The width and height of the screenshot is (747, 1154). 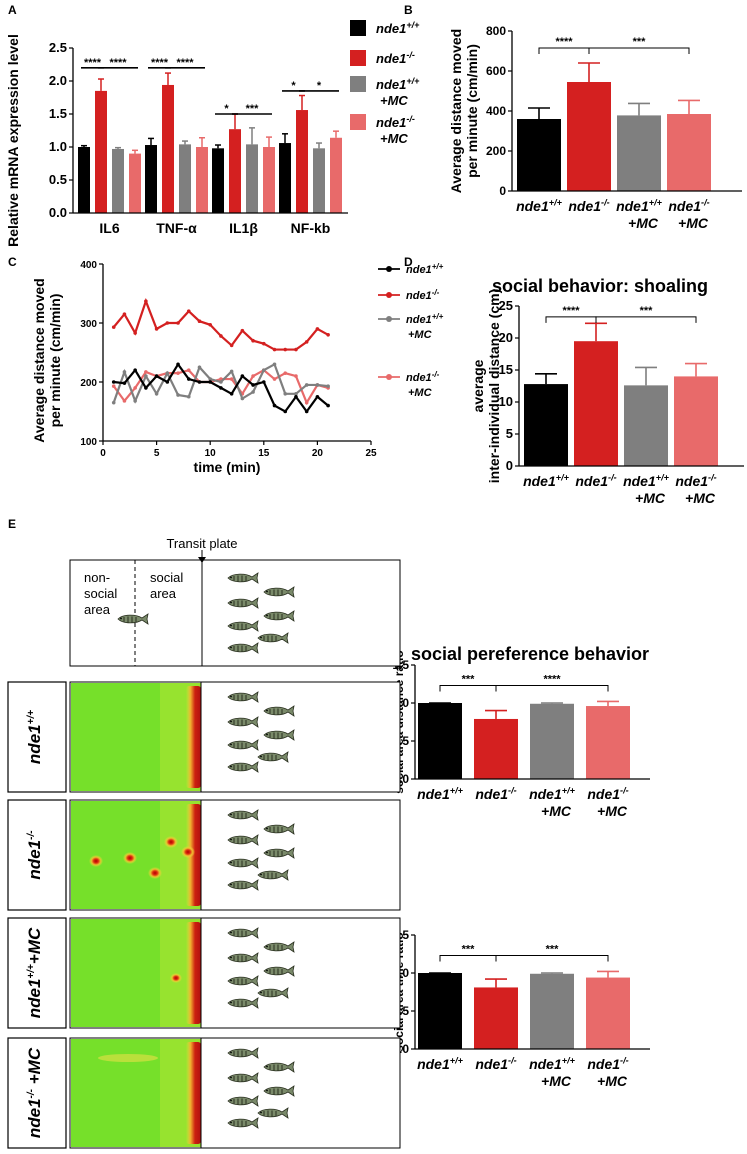 What do you see at coordinates (408, 262) in the screenshot?
I see `panel-letter-d: D` at bounding box center [408, 262].